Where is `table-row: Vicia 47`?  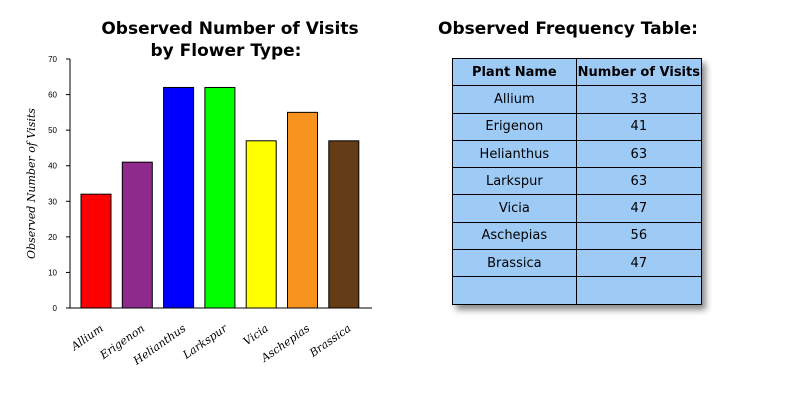 table-row: Vicia 47 is located at coordinates (577, 208).